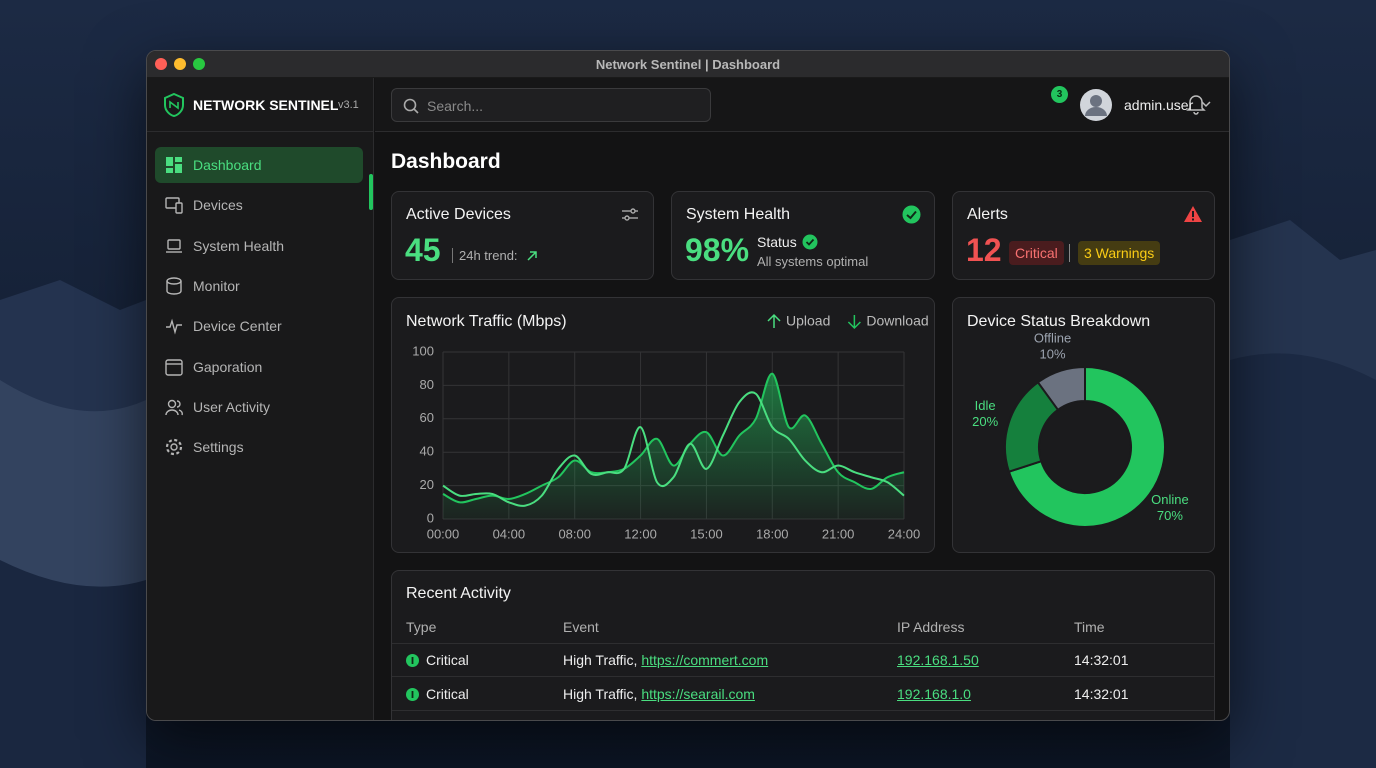  Describe the element at coordinates (897, 321) in the screenshot. I see `legend-label: Download` at that location.